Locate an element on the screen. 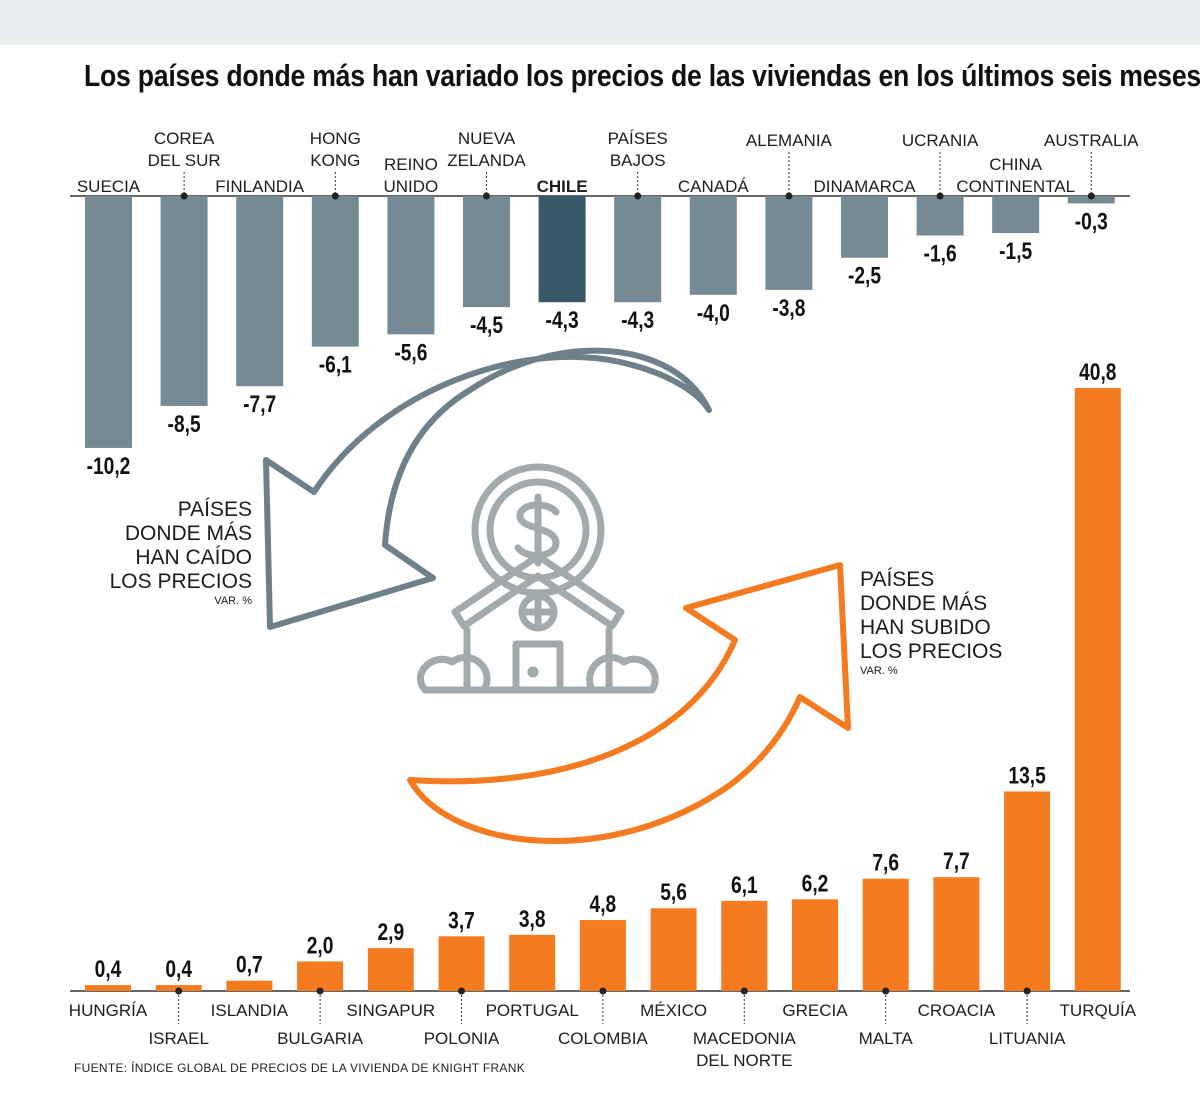 This screenshot has width=1200, height=1117. falling-category-label: CHILE is located at coordinates (562, 186).